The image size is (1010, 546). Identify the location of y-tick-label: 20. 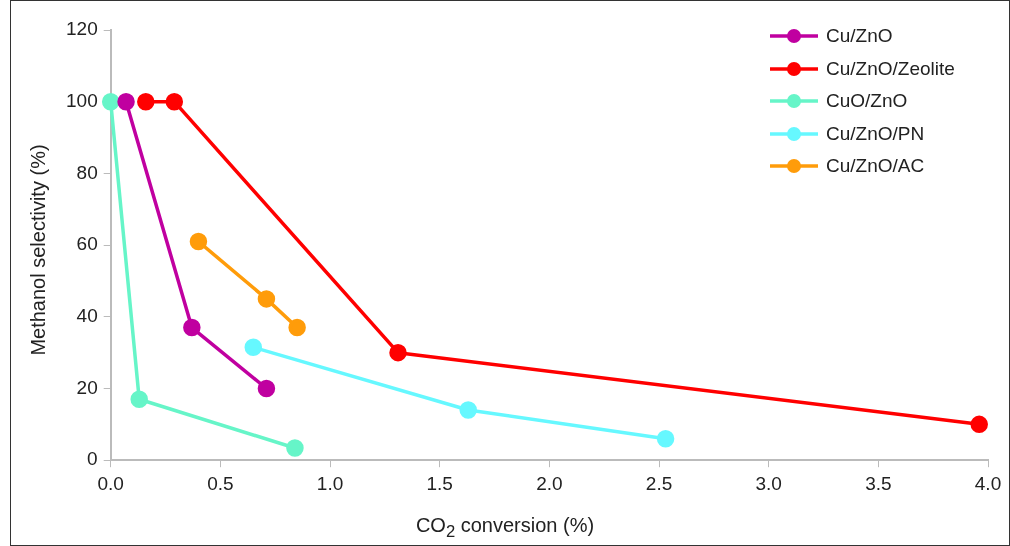
(87, 387).